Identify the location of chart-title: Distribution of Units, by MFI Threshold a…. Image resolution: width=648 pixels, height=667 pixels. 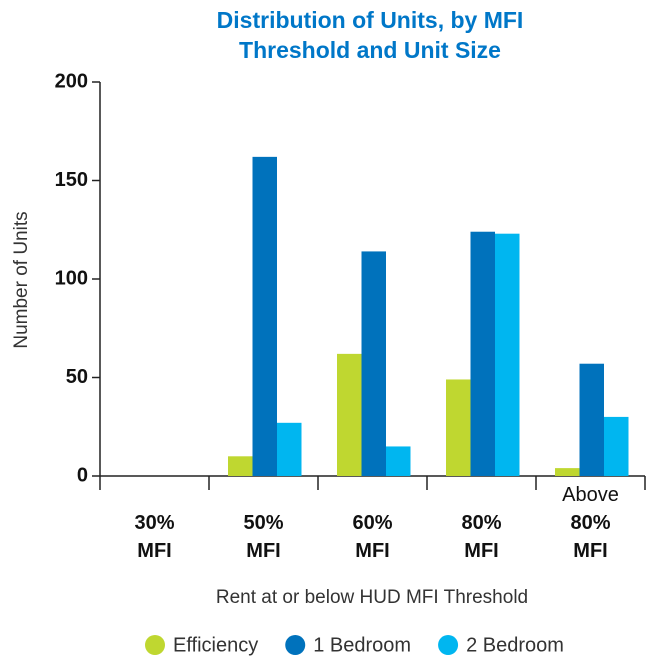
(370, 35).